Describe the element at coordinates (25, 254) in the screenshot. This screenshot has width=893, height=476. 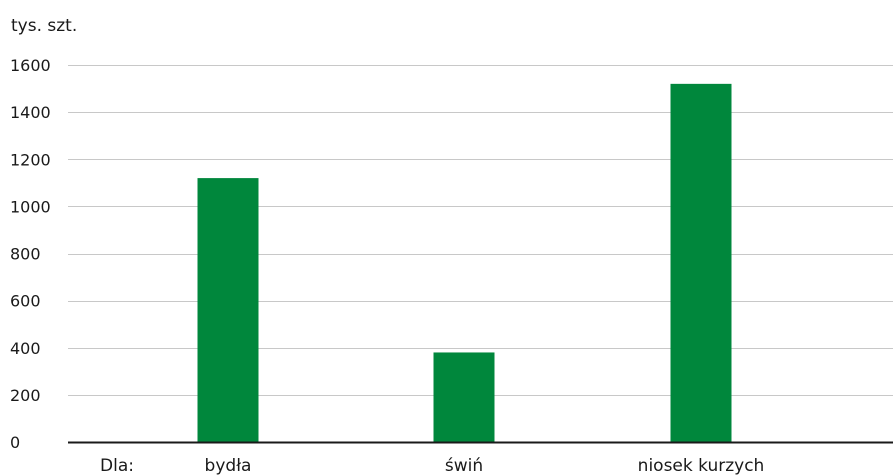
I see `y-tick-label-800: 800` at that location.